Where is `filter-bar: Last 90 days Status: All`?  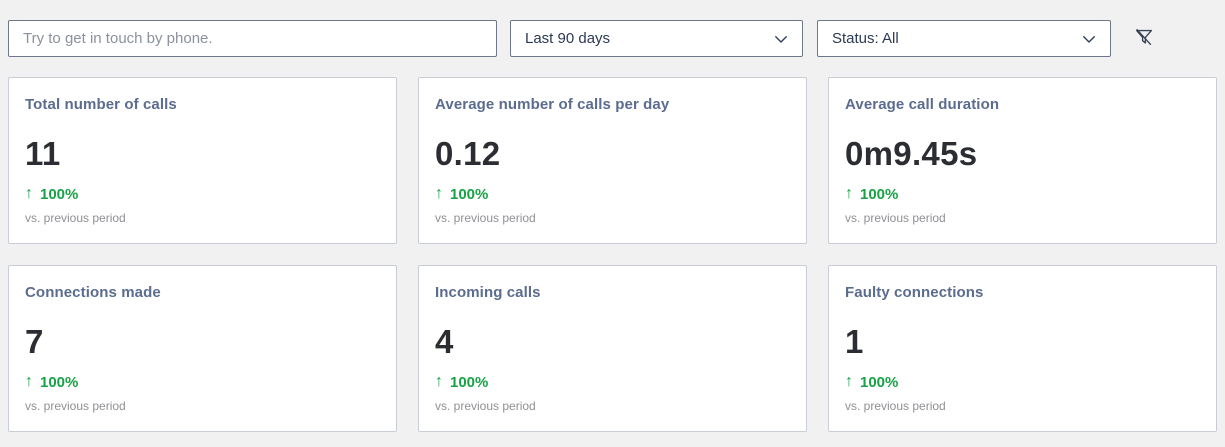 filter-bar: Last 90 days Status: All is located at coordinates (612, 28).